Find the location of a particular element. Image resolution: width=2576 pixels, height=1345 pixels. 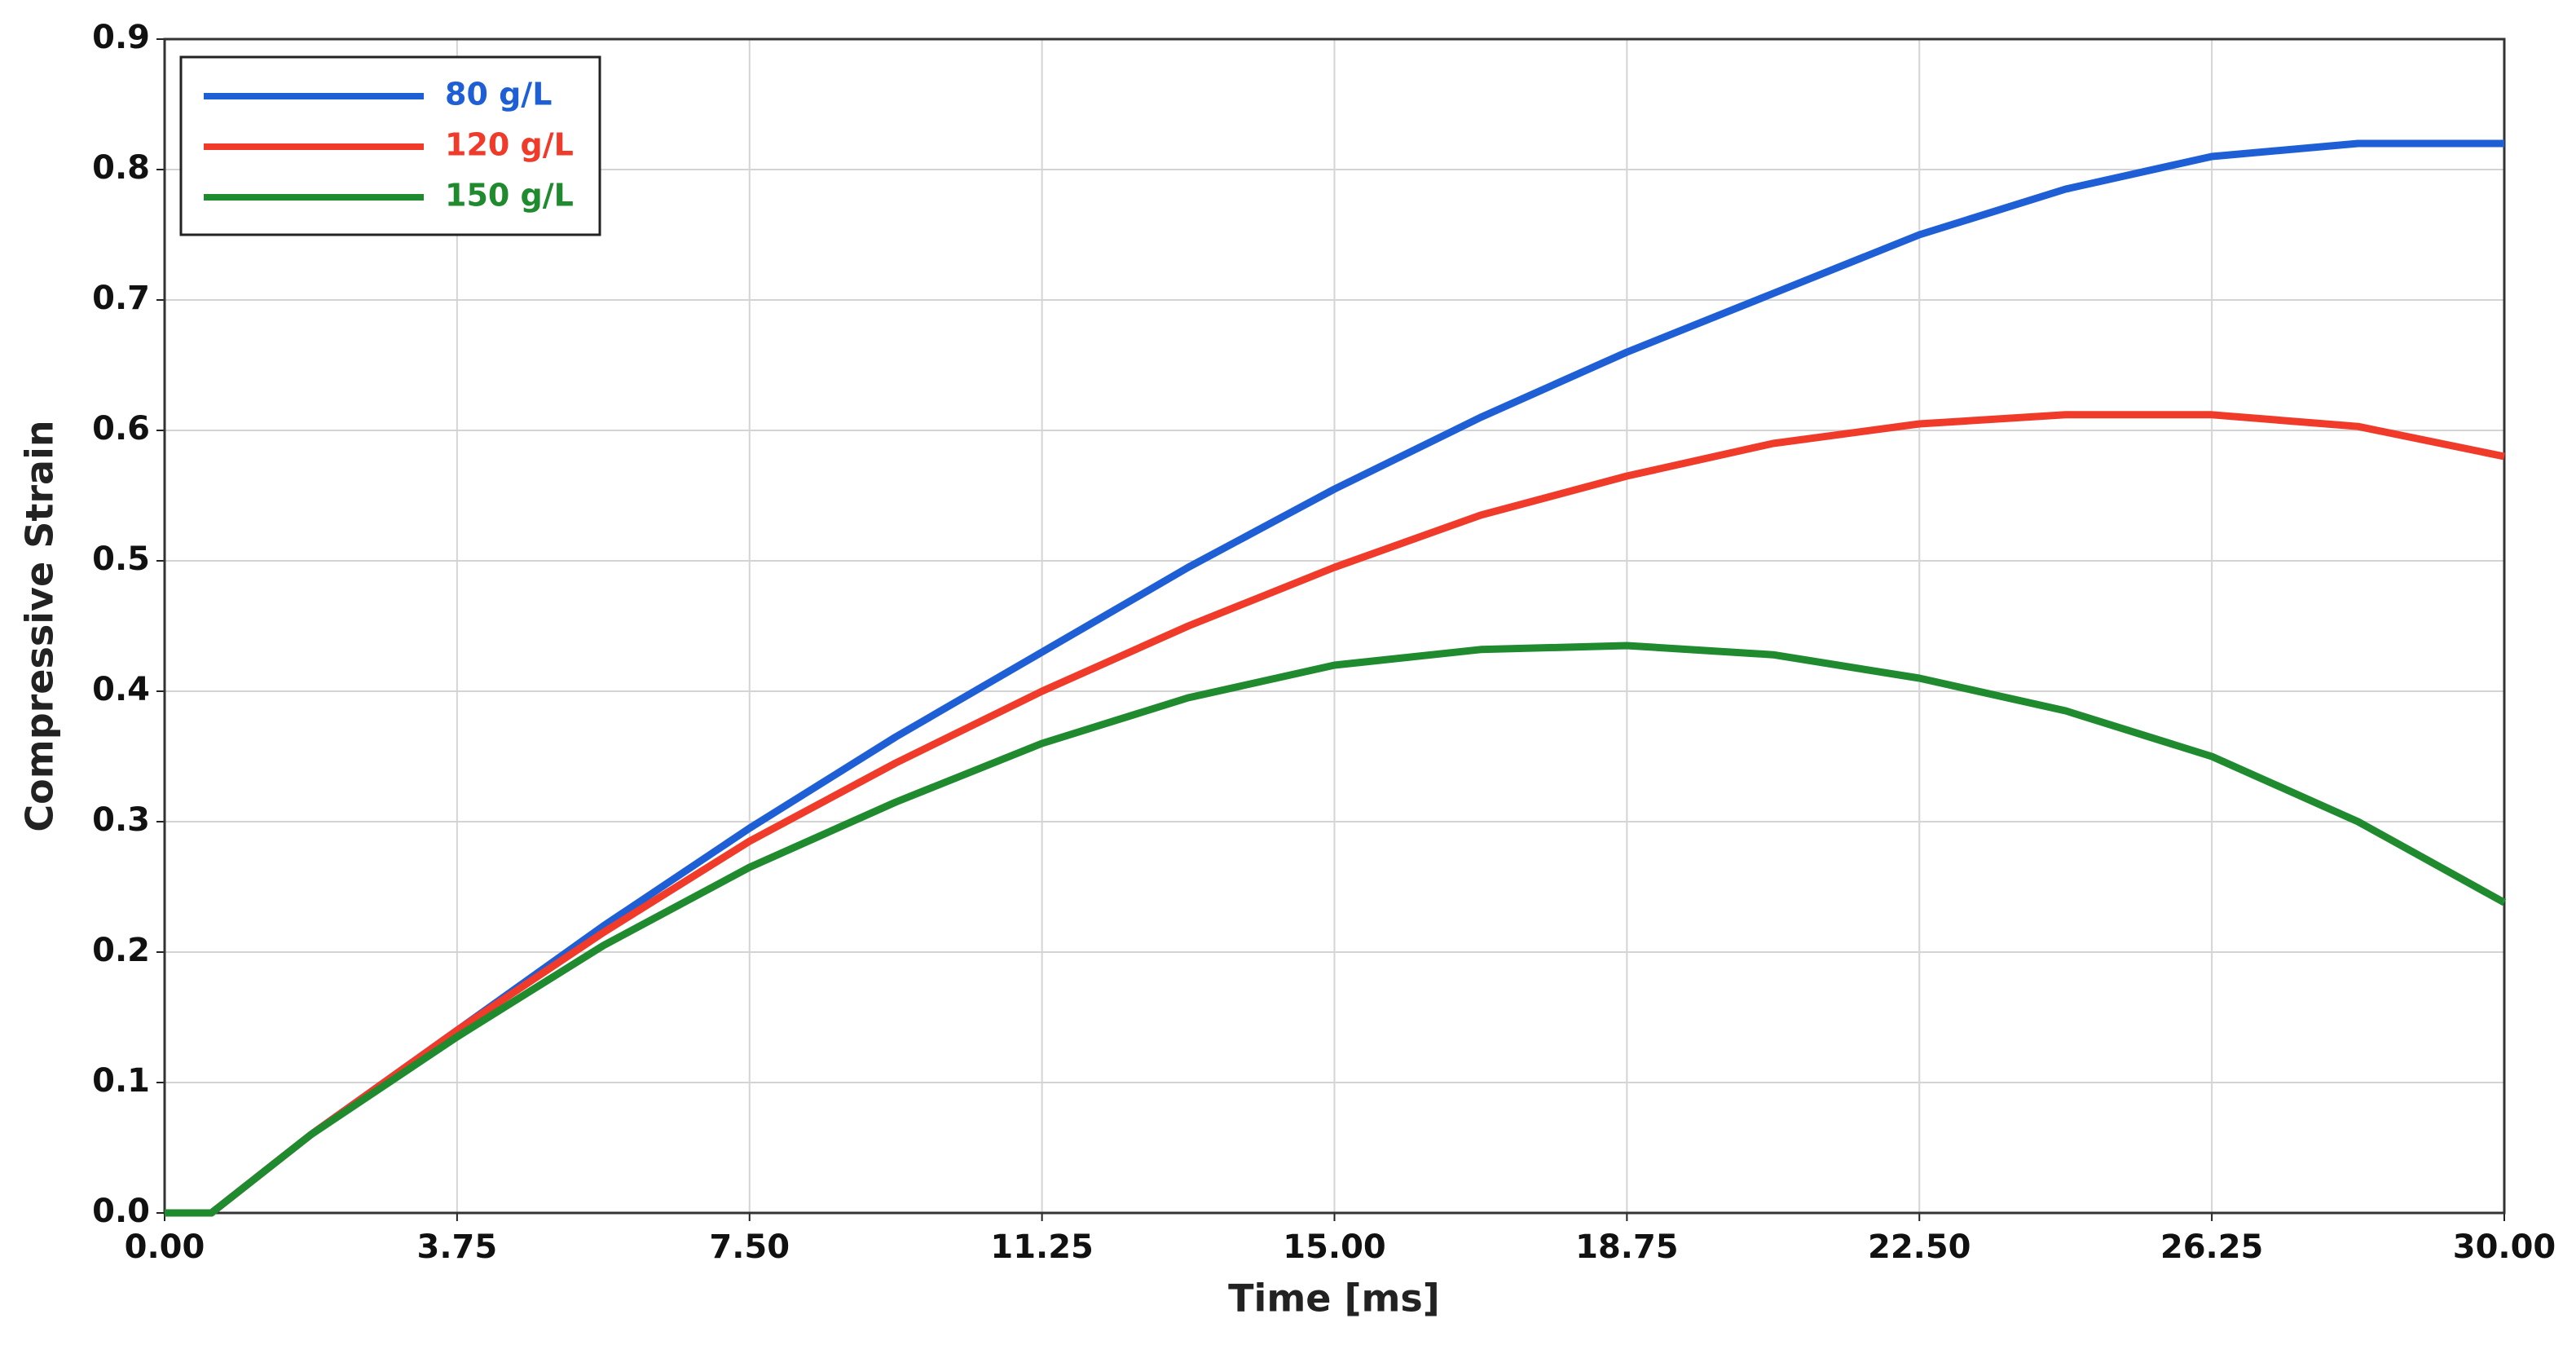

legend-label: 150 g/L is located at coordinates (510, 196).